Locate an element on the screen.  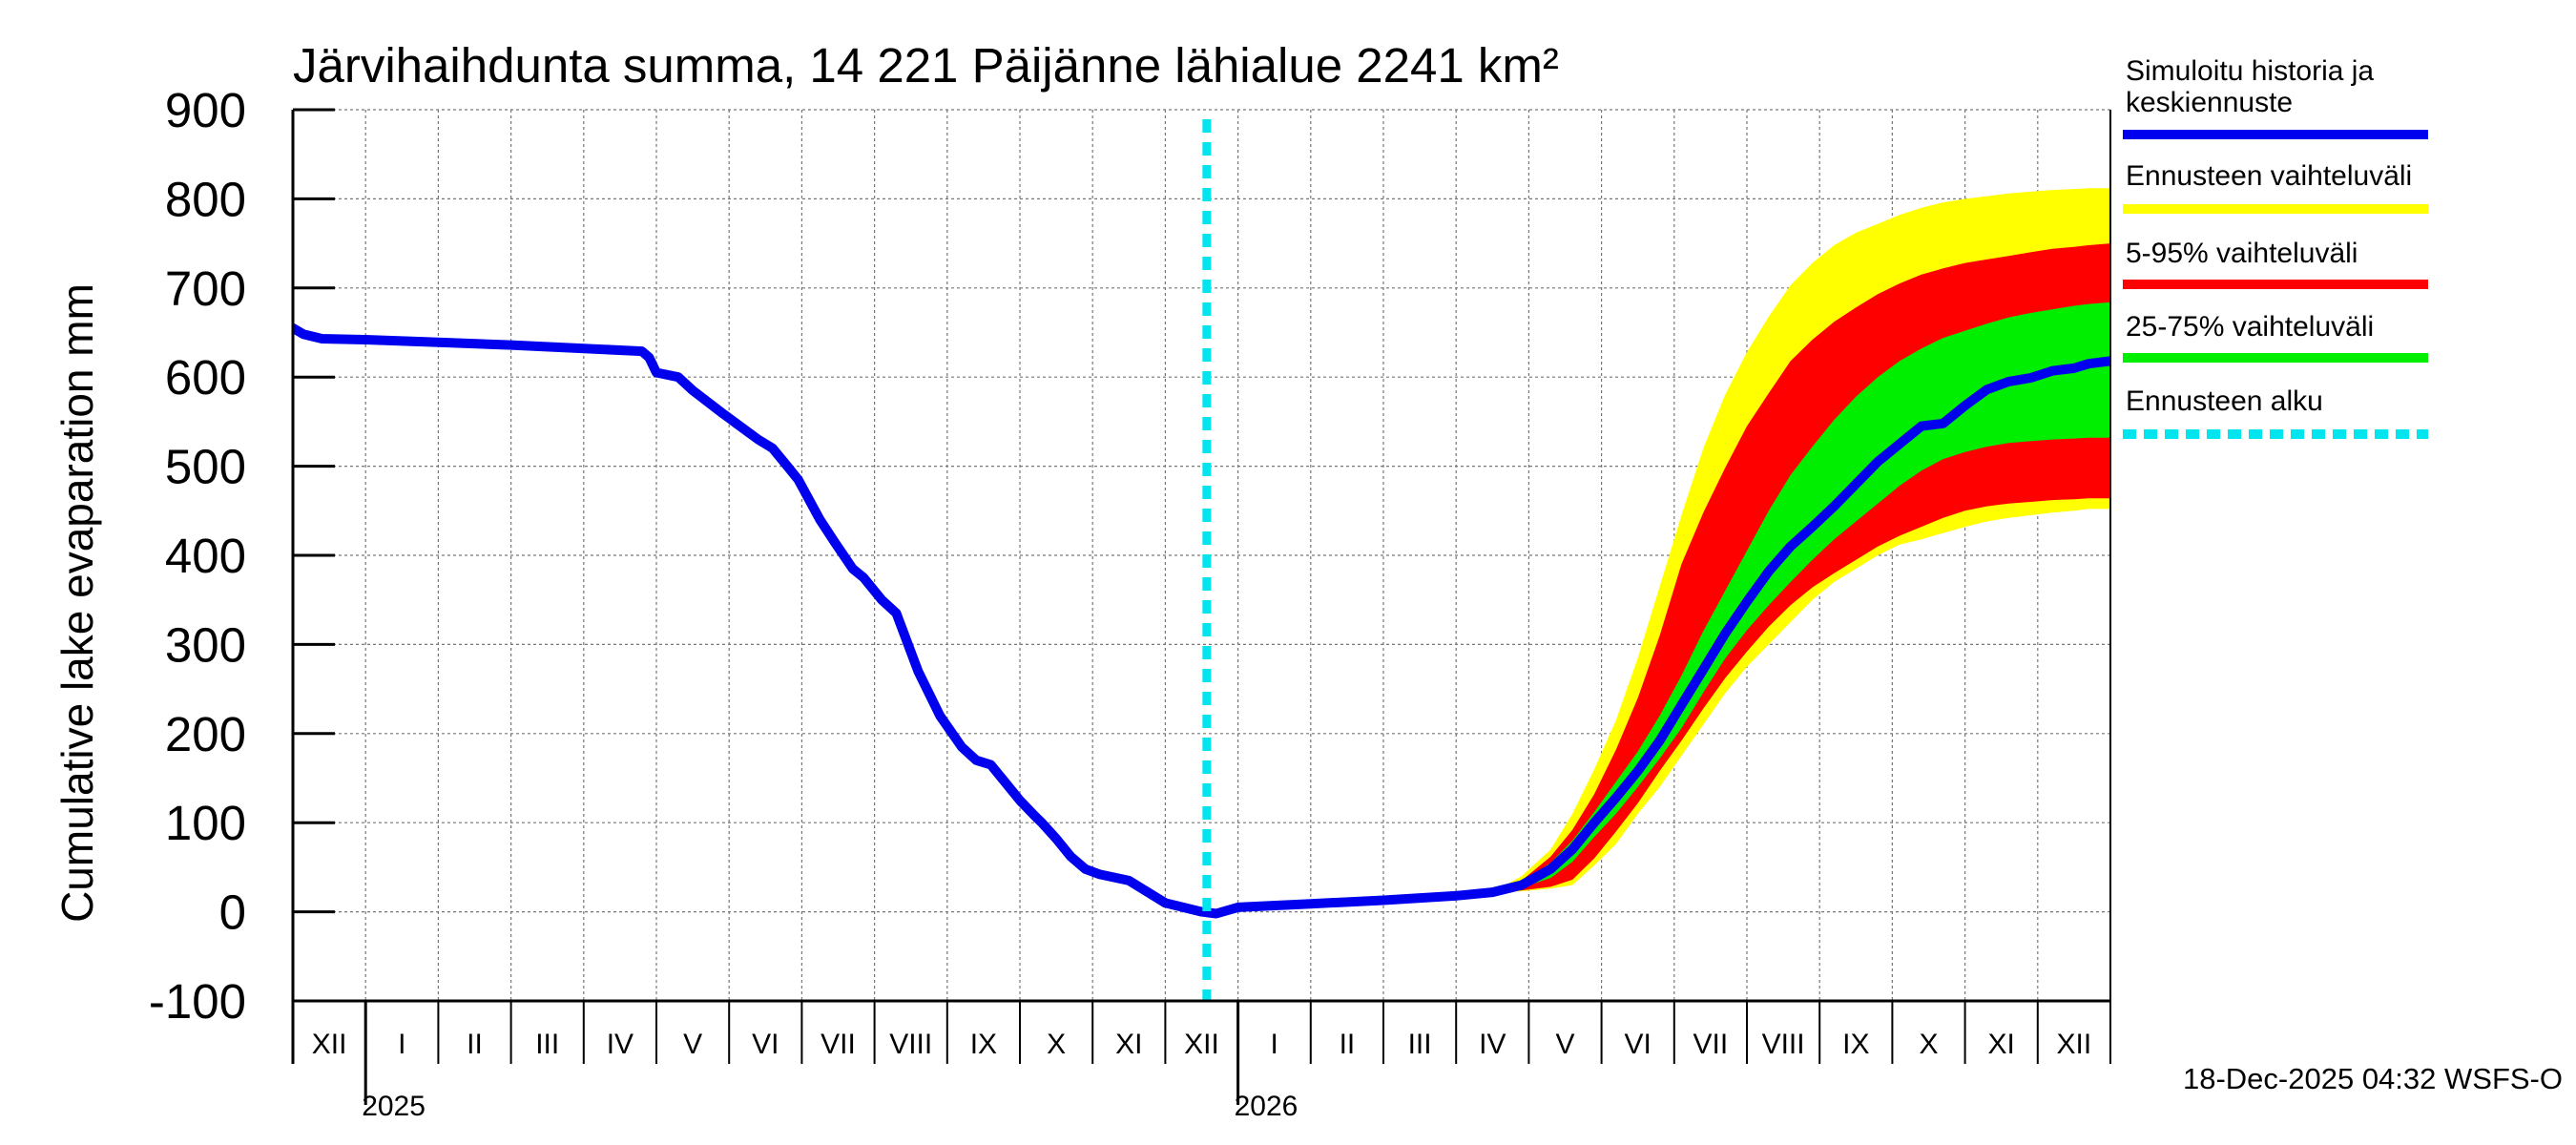
band-25-75-vaihteluv-li is located at coordinates (1801, 598).